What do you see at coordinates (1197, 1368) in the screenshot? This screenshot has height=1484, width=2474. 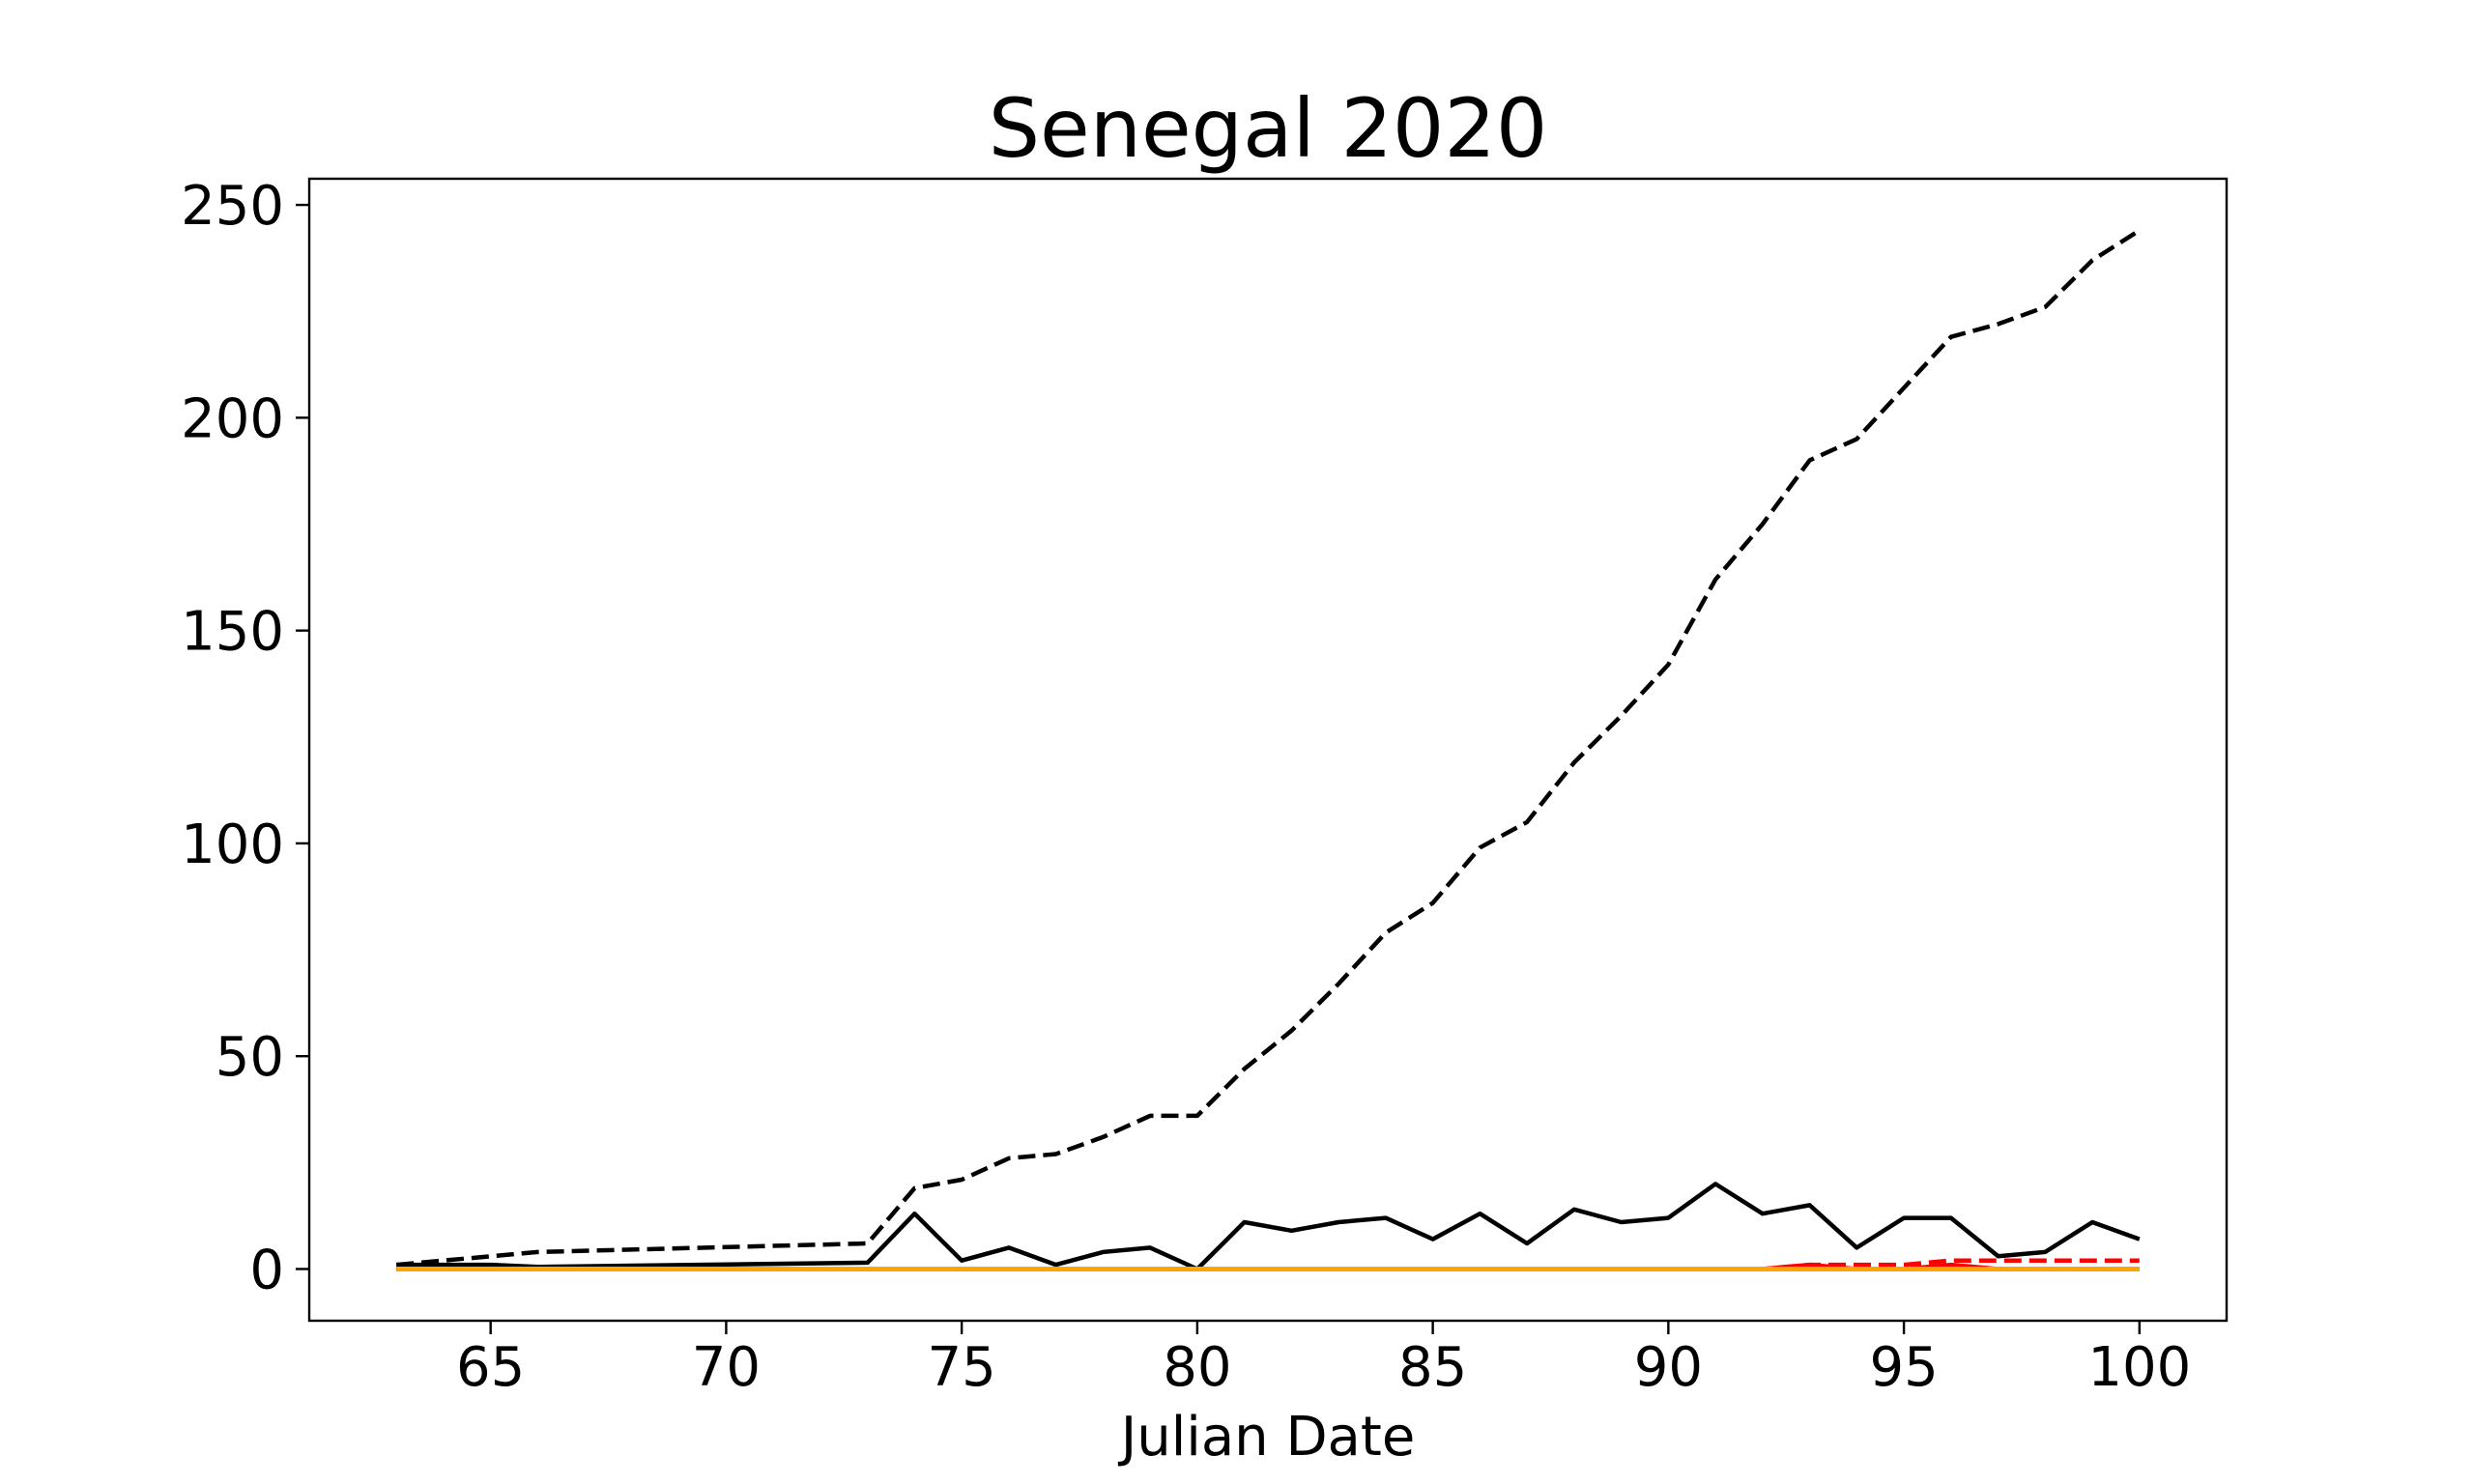 I see `x-tick-label: 80` at bounding box center [1197, 1368].